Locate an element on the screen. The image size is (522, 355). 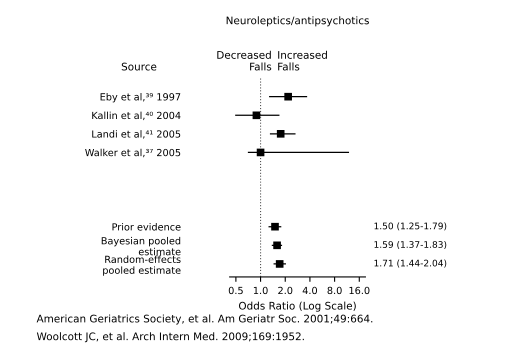
data-label: 1.71 (1.44-2.04) is located at coordinates (410, 264).